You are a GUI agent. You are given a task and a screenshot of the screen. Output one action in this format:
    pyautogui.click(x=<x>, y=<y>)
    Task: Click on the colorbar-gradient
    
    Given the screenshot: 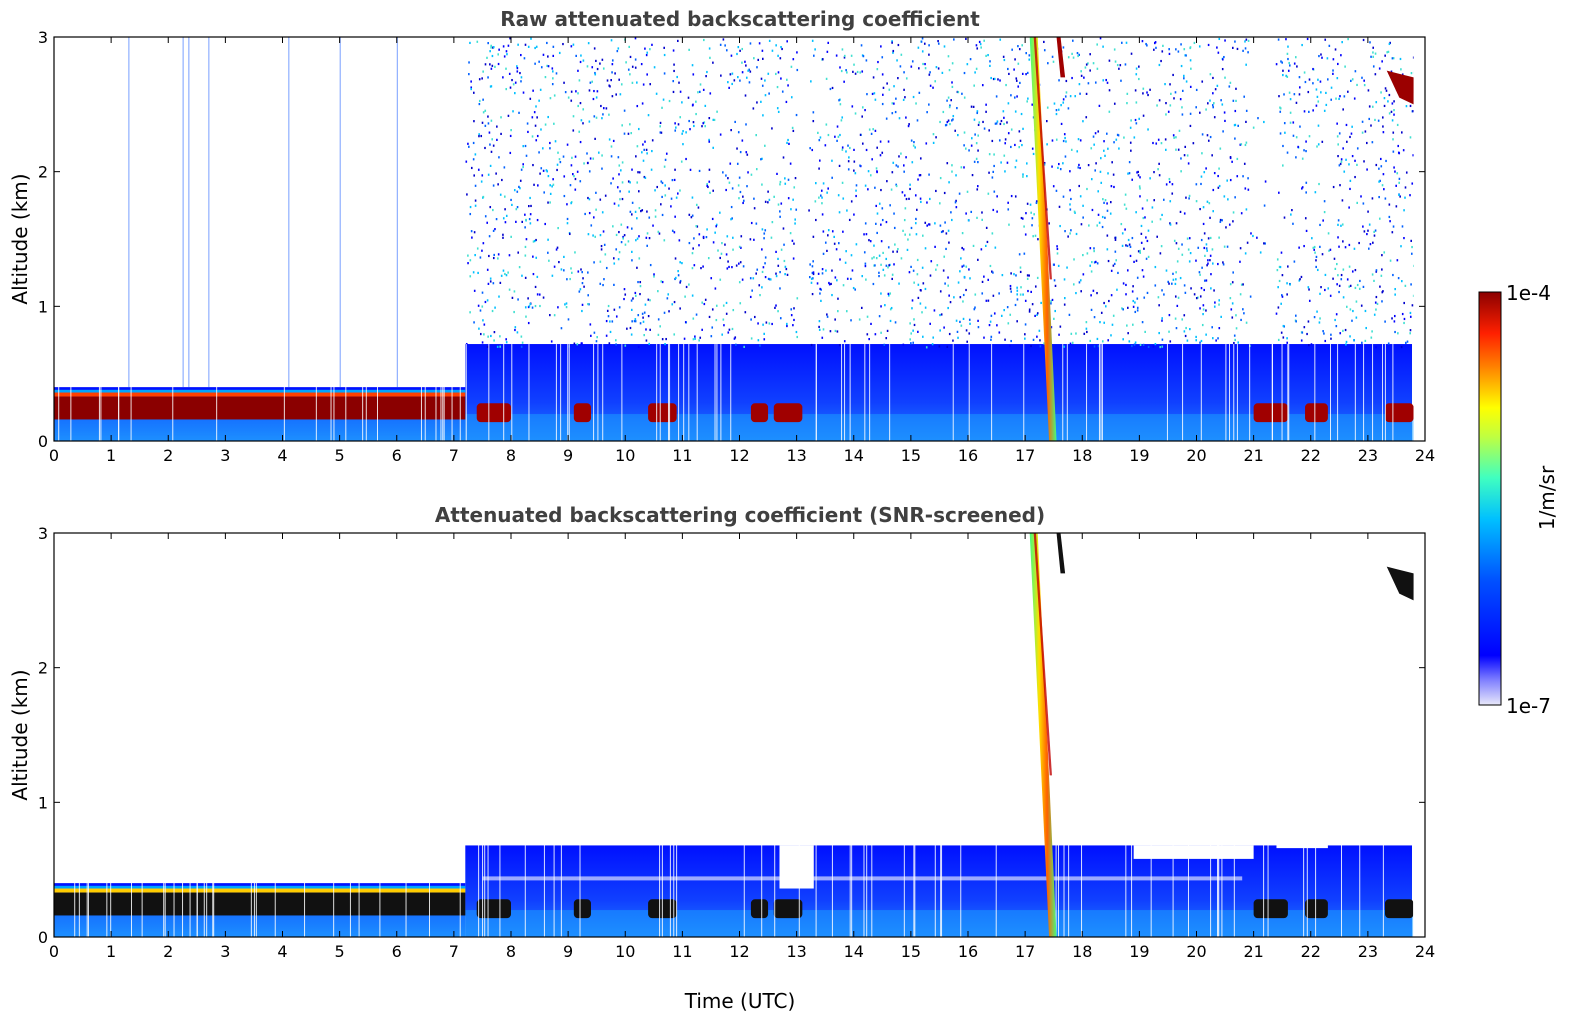 What is the action you would take?
    pyautogui.click(x=1490, y=498)
    